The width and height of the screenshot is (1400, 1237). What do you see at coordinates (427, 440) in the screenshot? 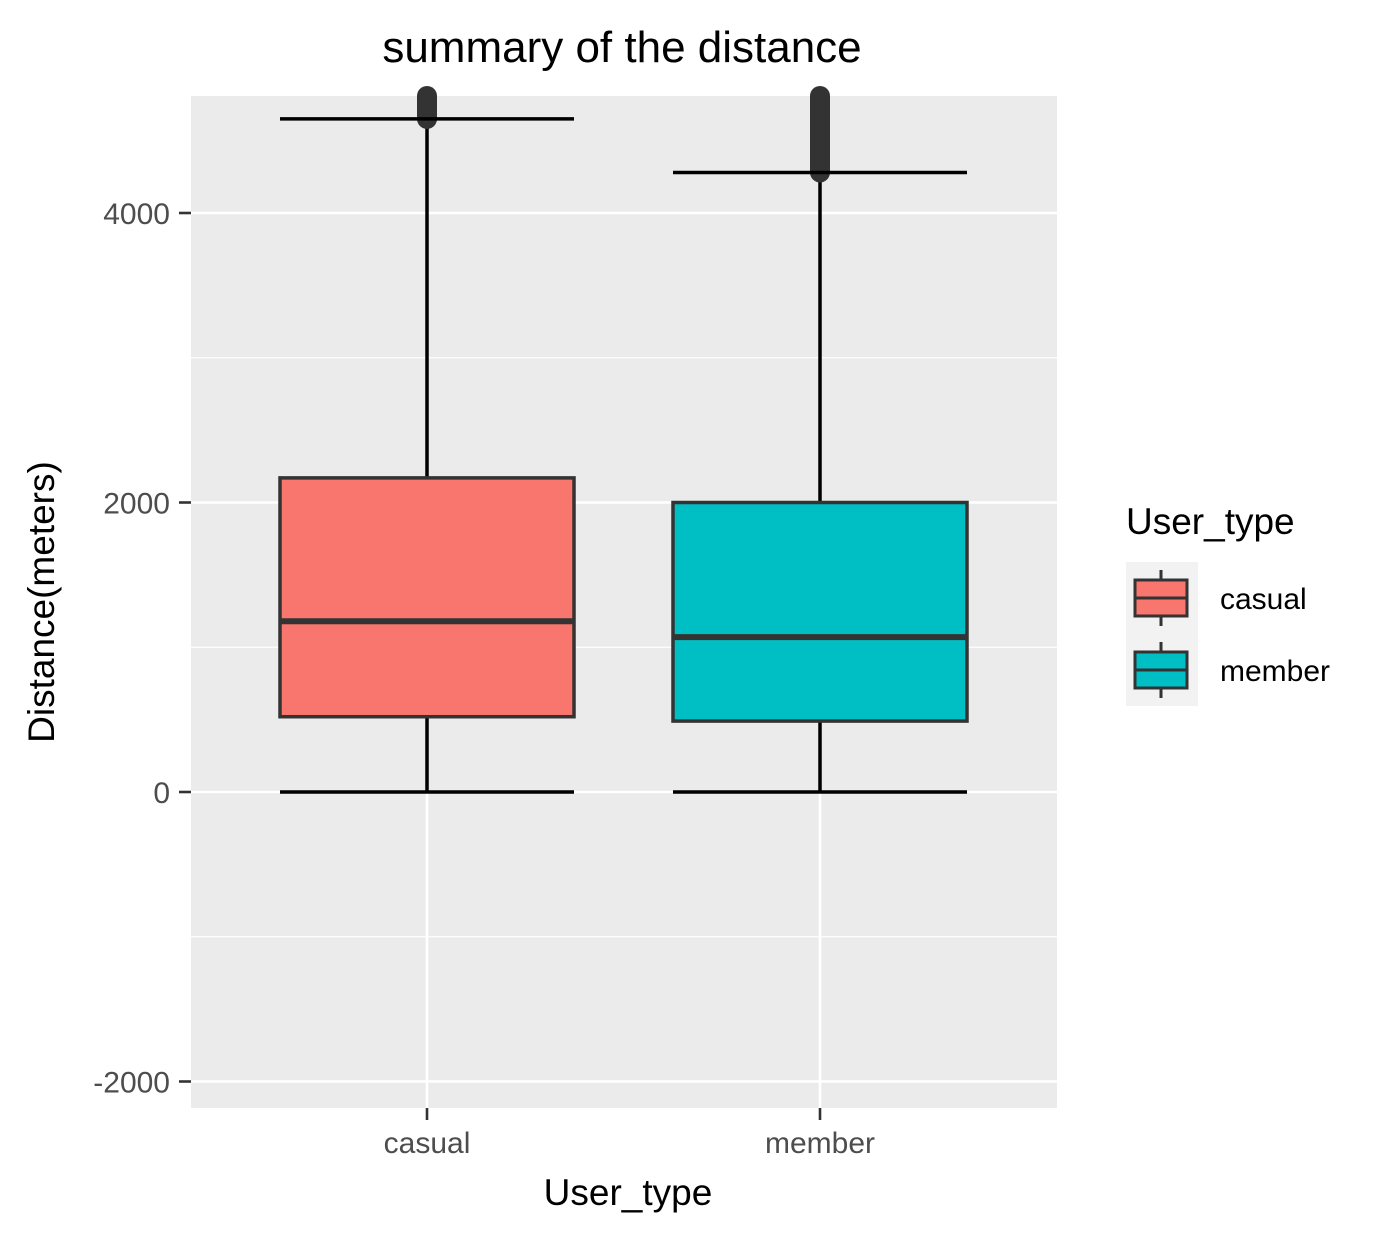
I see `box-casual` at bounding box center [427, 440].